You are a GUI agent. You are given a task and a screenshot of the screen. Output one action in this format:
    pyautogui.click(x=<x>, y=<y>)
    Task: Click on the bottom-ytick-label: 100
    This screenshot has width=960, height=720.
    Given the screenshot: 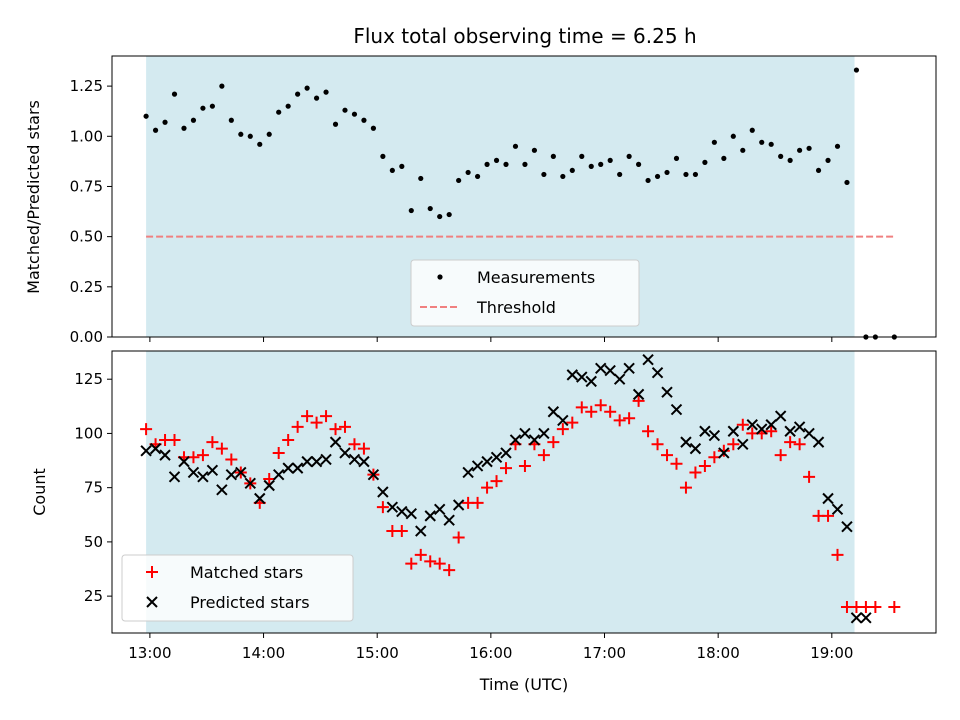 What is the action you would take?
    pyautogui.click(x=88, y=433)
    